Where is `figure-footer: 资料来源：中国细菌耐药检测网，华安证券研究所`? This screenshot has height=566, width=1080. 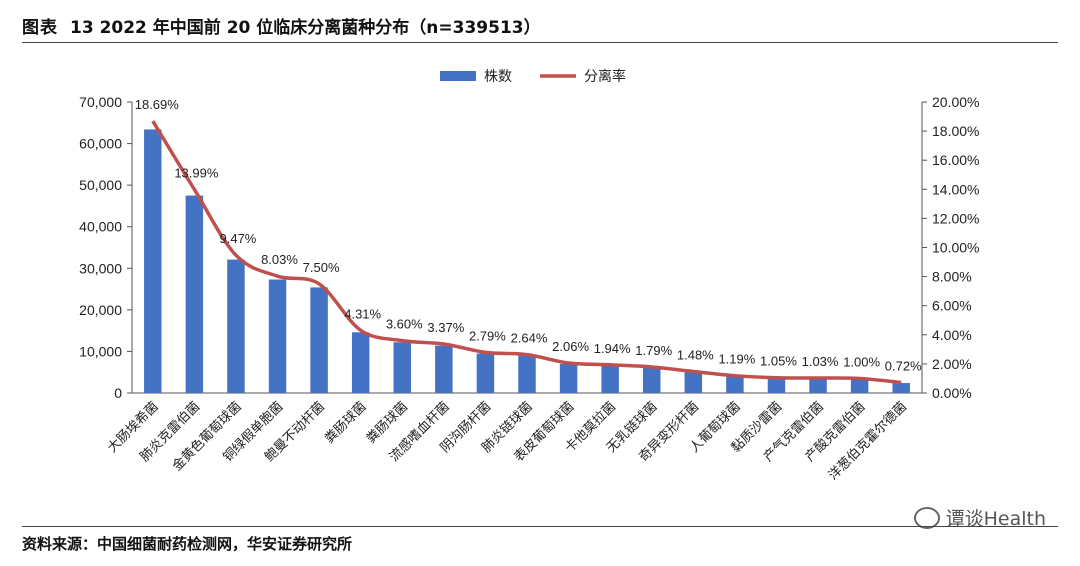 figure-footer: 资料来源：中国细菌耐药检测网，华安证券研究所 is located at coordinates (540, 542).